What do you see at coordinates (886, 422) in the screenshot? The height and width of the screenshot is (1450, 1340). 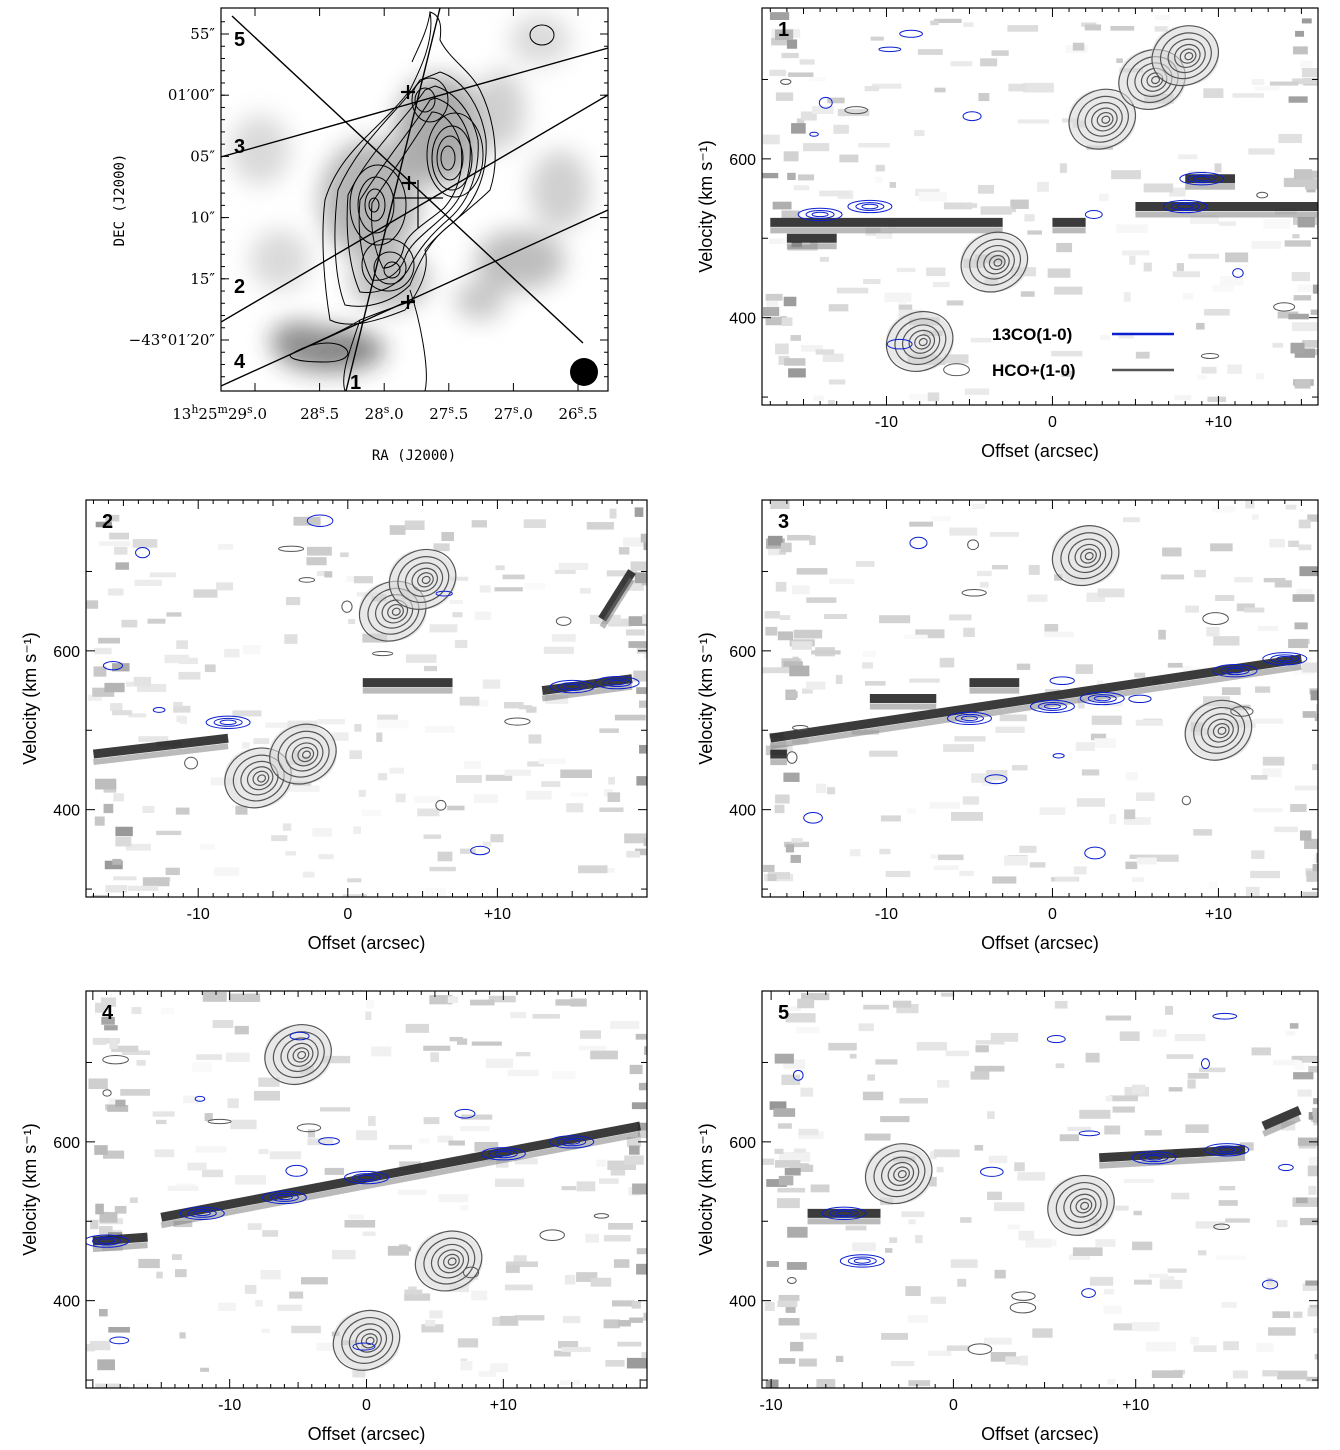 I see `x-tick-label: -10` at bounding box center [886, 422].